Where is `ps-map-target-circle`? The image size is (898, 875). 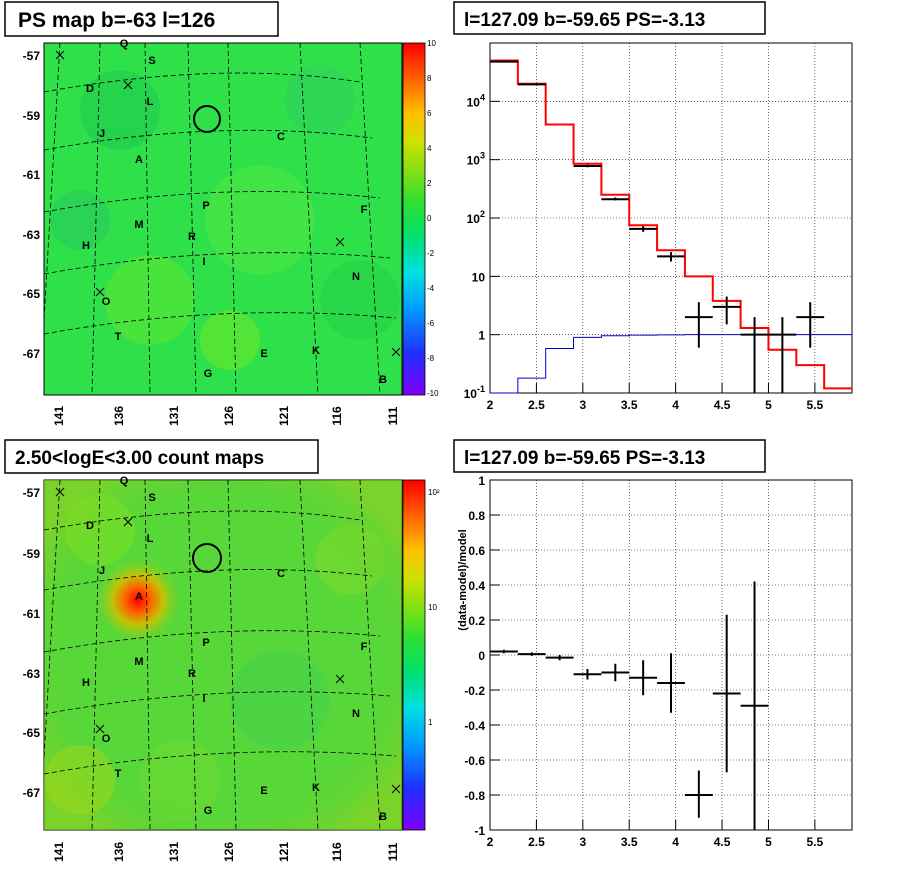 ps-map-target-circle is located at coordinates (207, 119).